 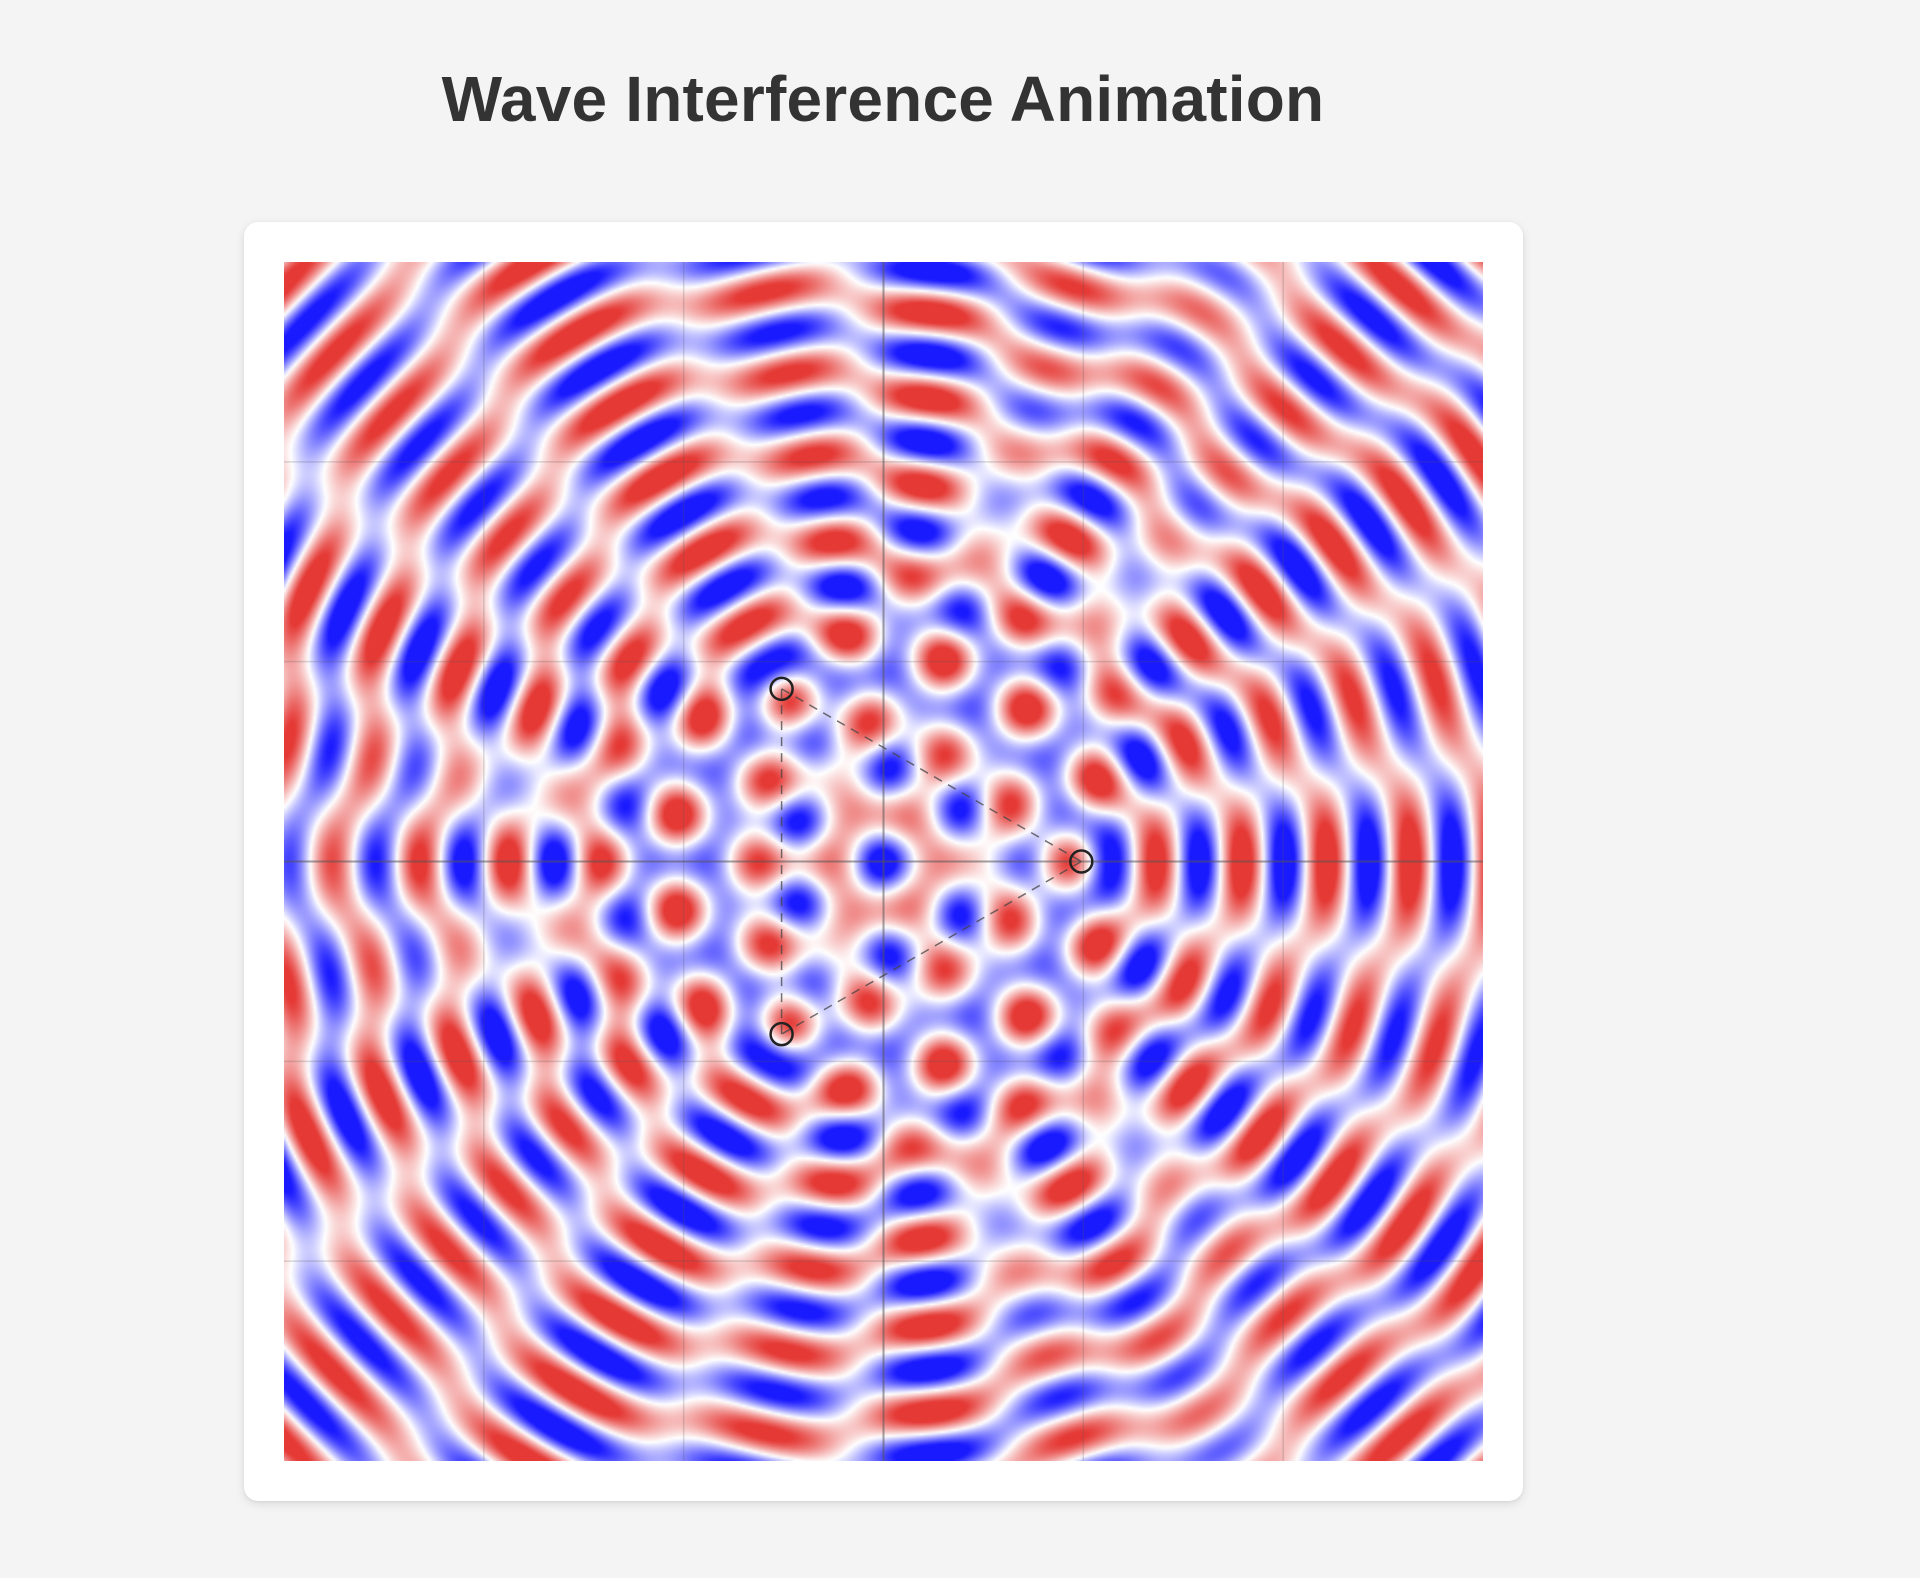 What do you see at coordinates (883, 99) in the screenshot?
I see `page-title: Wave Interference Animation` at bounding box center [883, 99].